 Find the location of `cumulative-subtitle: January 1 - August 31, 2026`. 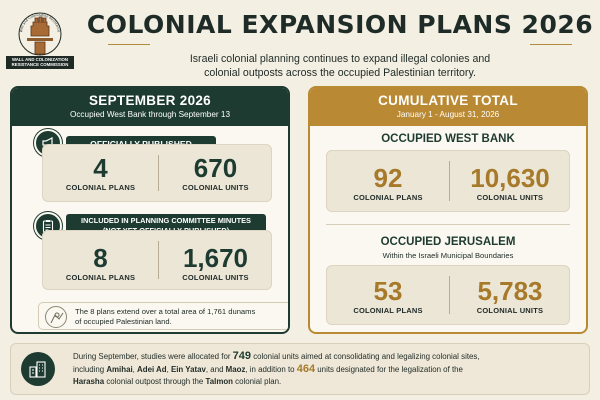

cumulative-subtitle: January 1 - August 31, 2026 is located at coordinates (448, 114).